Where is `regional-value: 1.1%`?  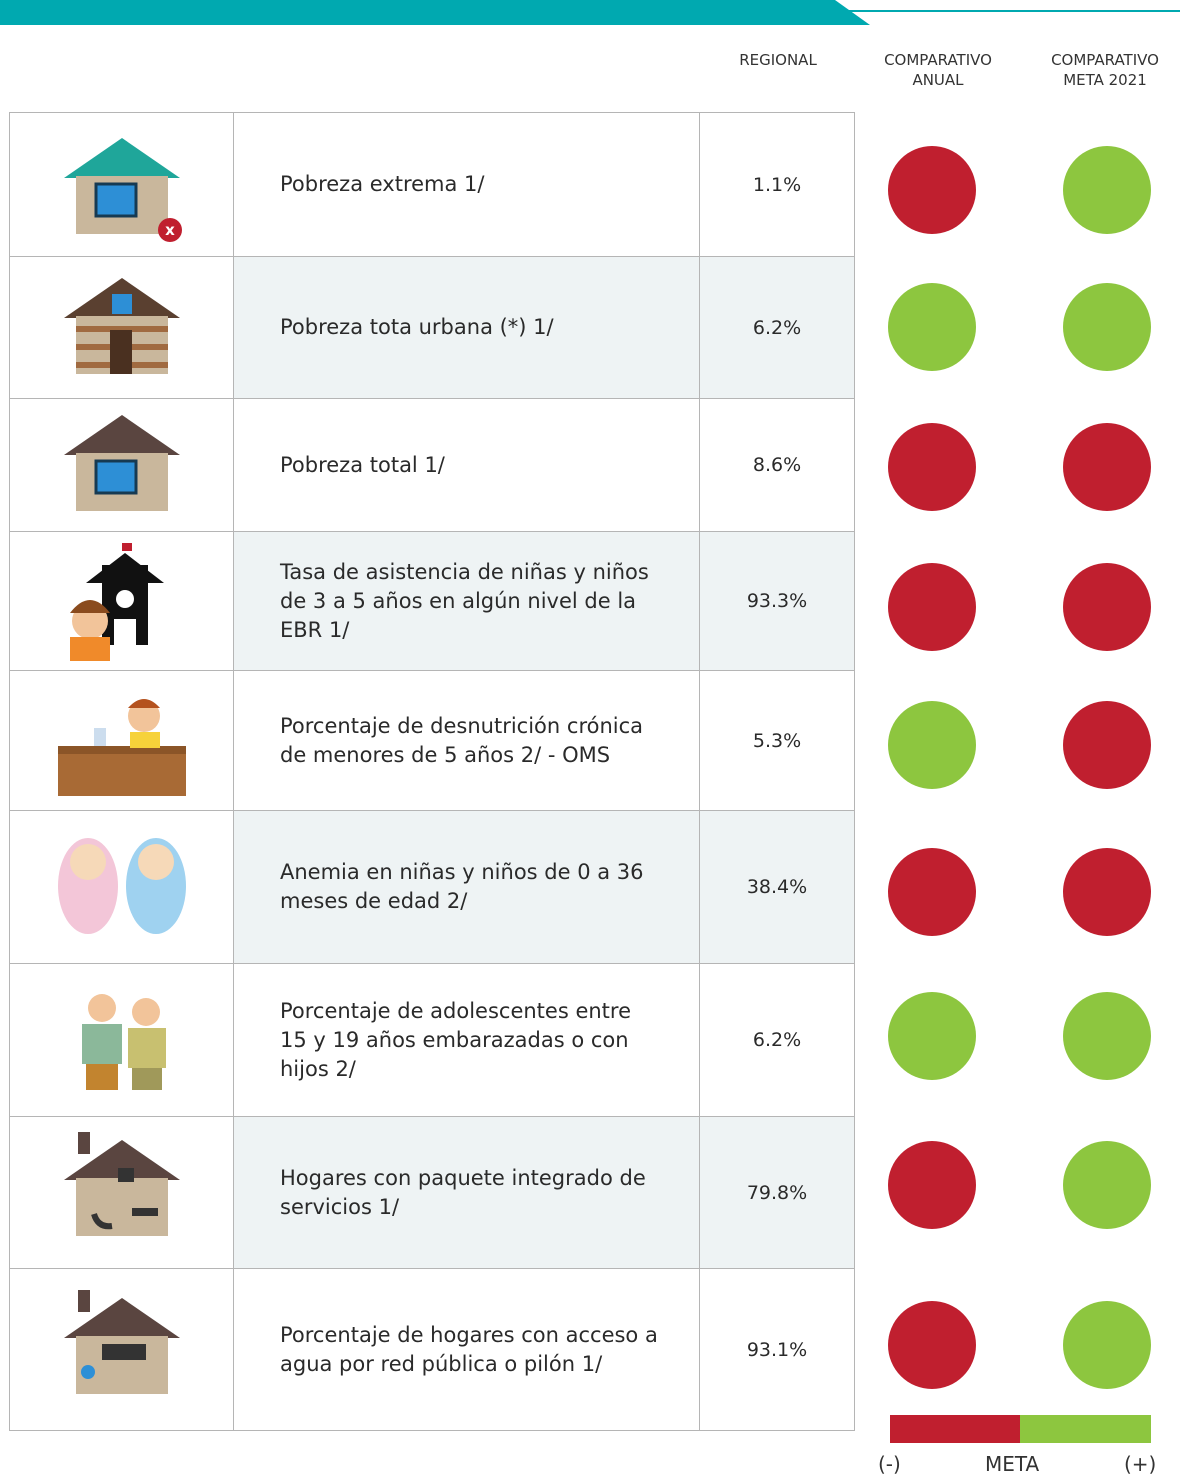
regional-value: 1.1% is located at coordinates (777, 184).